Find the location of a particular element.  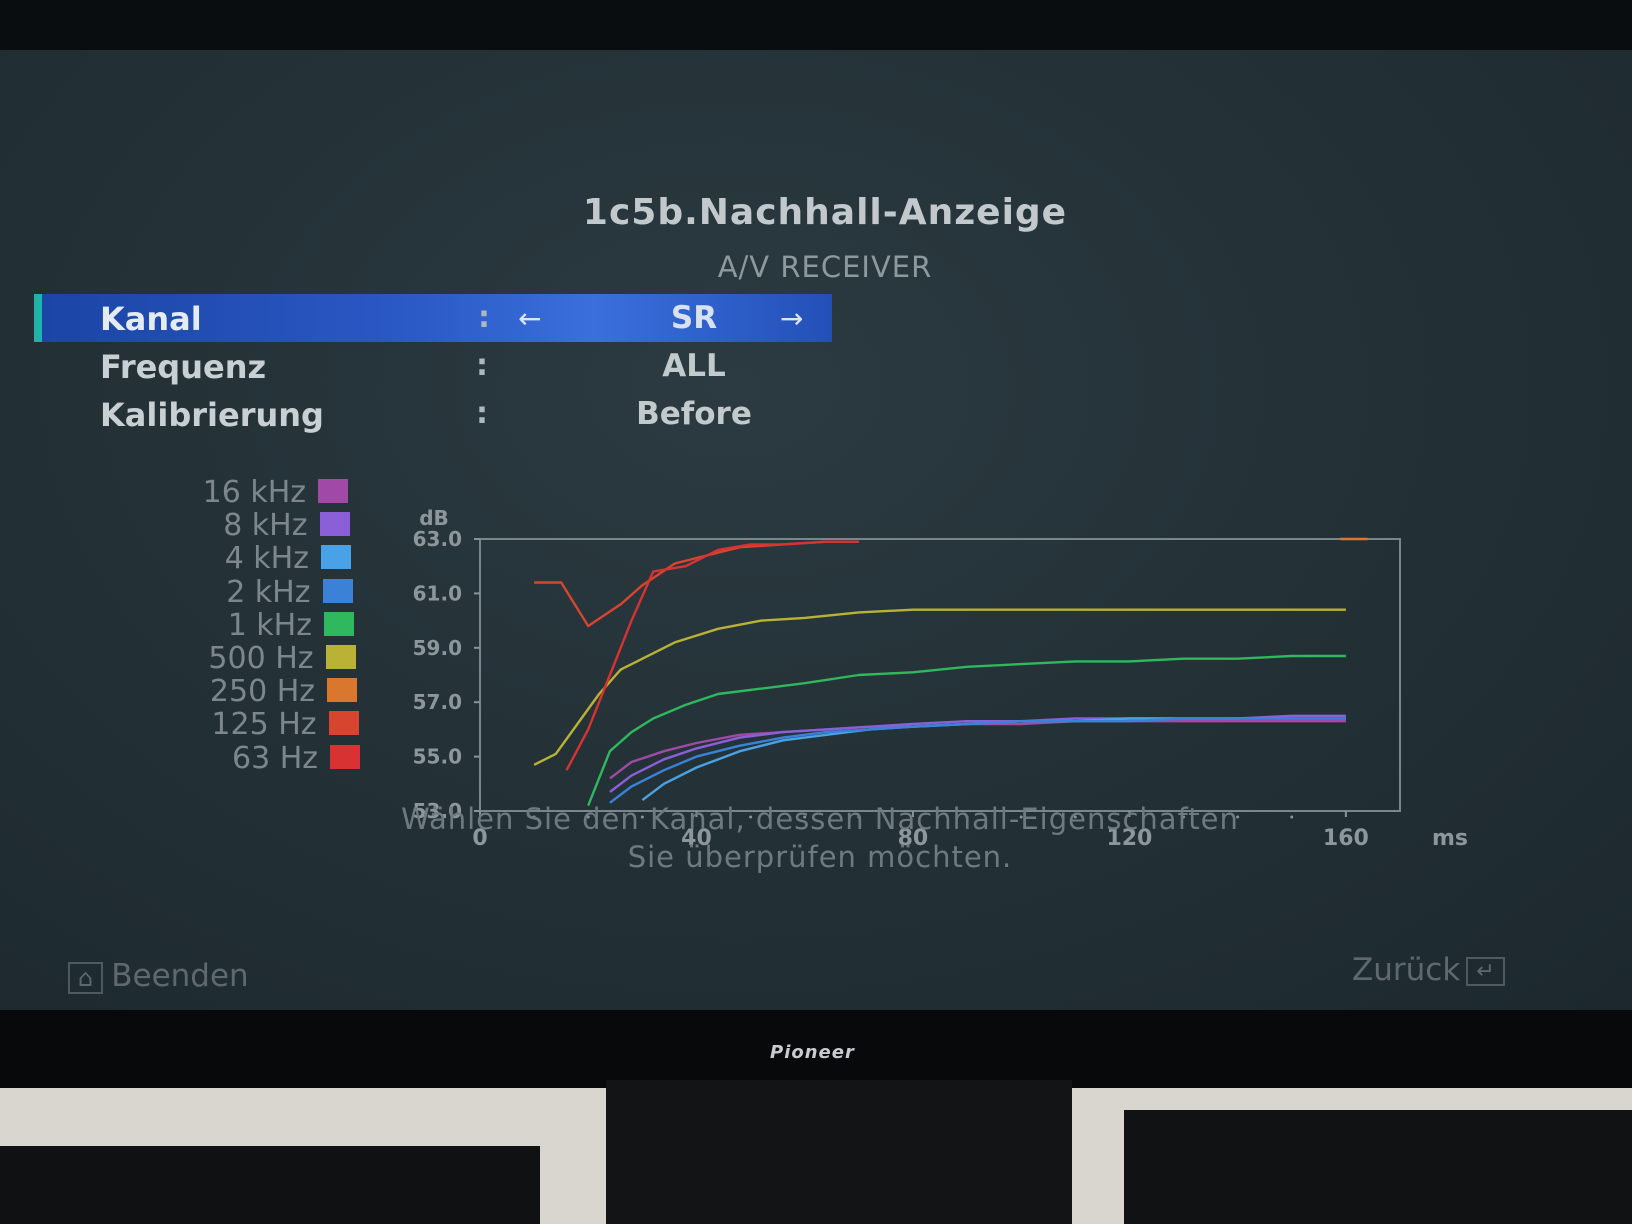

arrow-right-icon: → is located at coordinates (792, 318).